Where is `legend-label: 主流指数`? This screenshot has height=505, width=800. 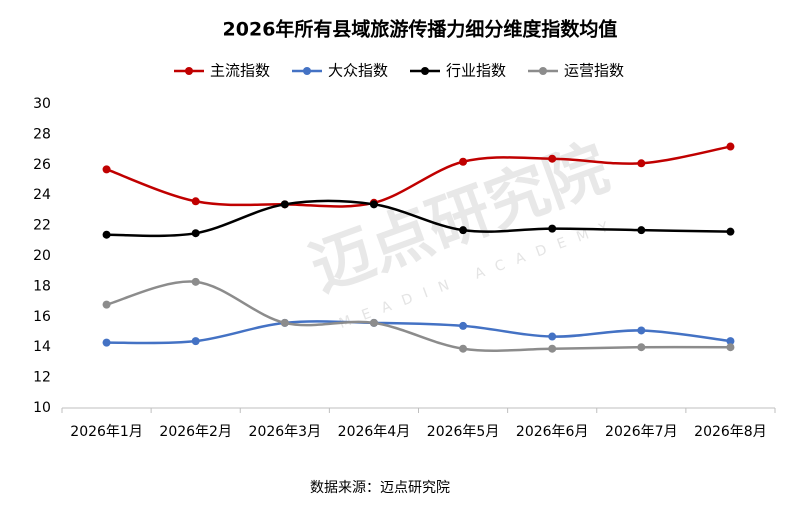
legend-label: 主流指数 is located at coordinates (240, 71).